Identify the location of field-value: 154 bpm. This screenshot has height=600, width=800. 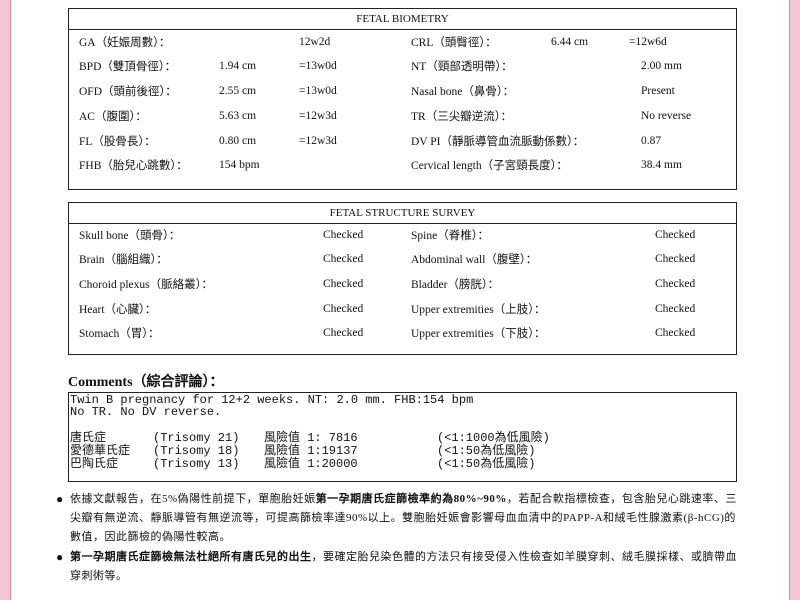
(239, 165).